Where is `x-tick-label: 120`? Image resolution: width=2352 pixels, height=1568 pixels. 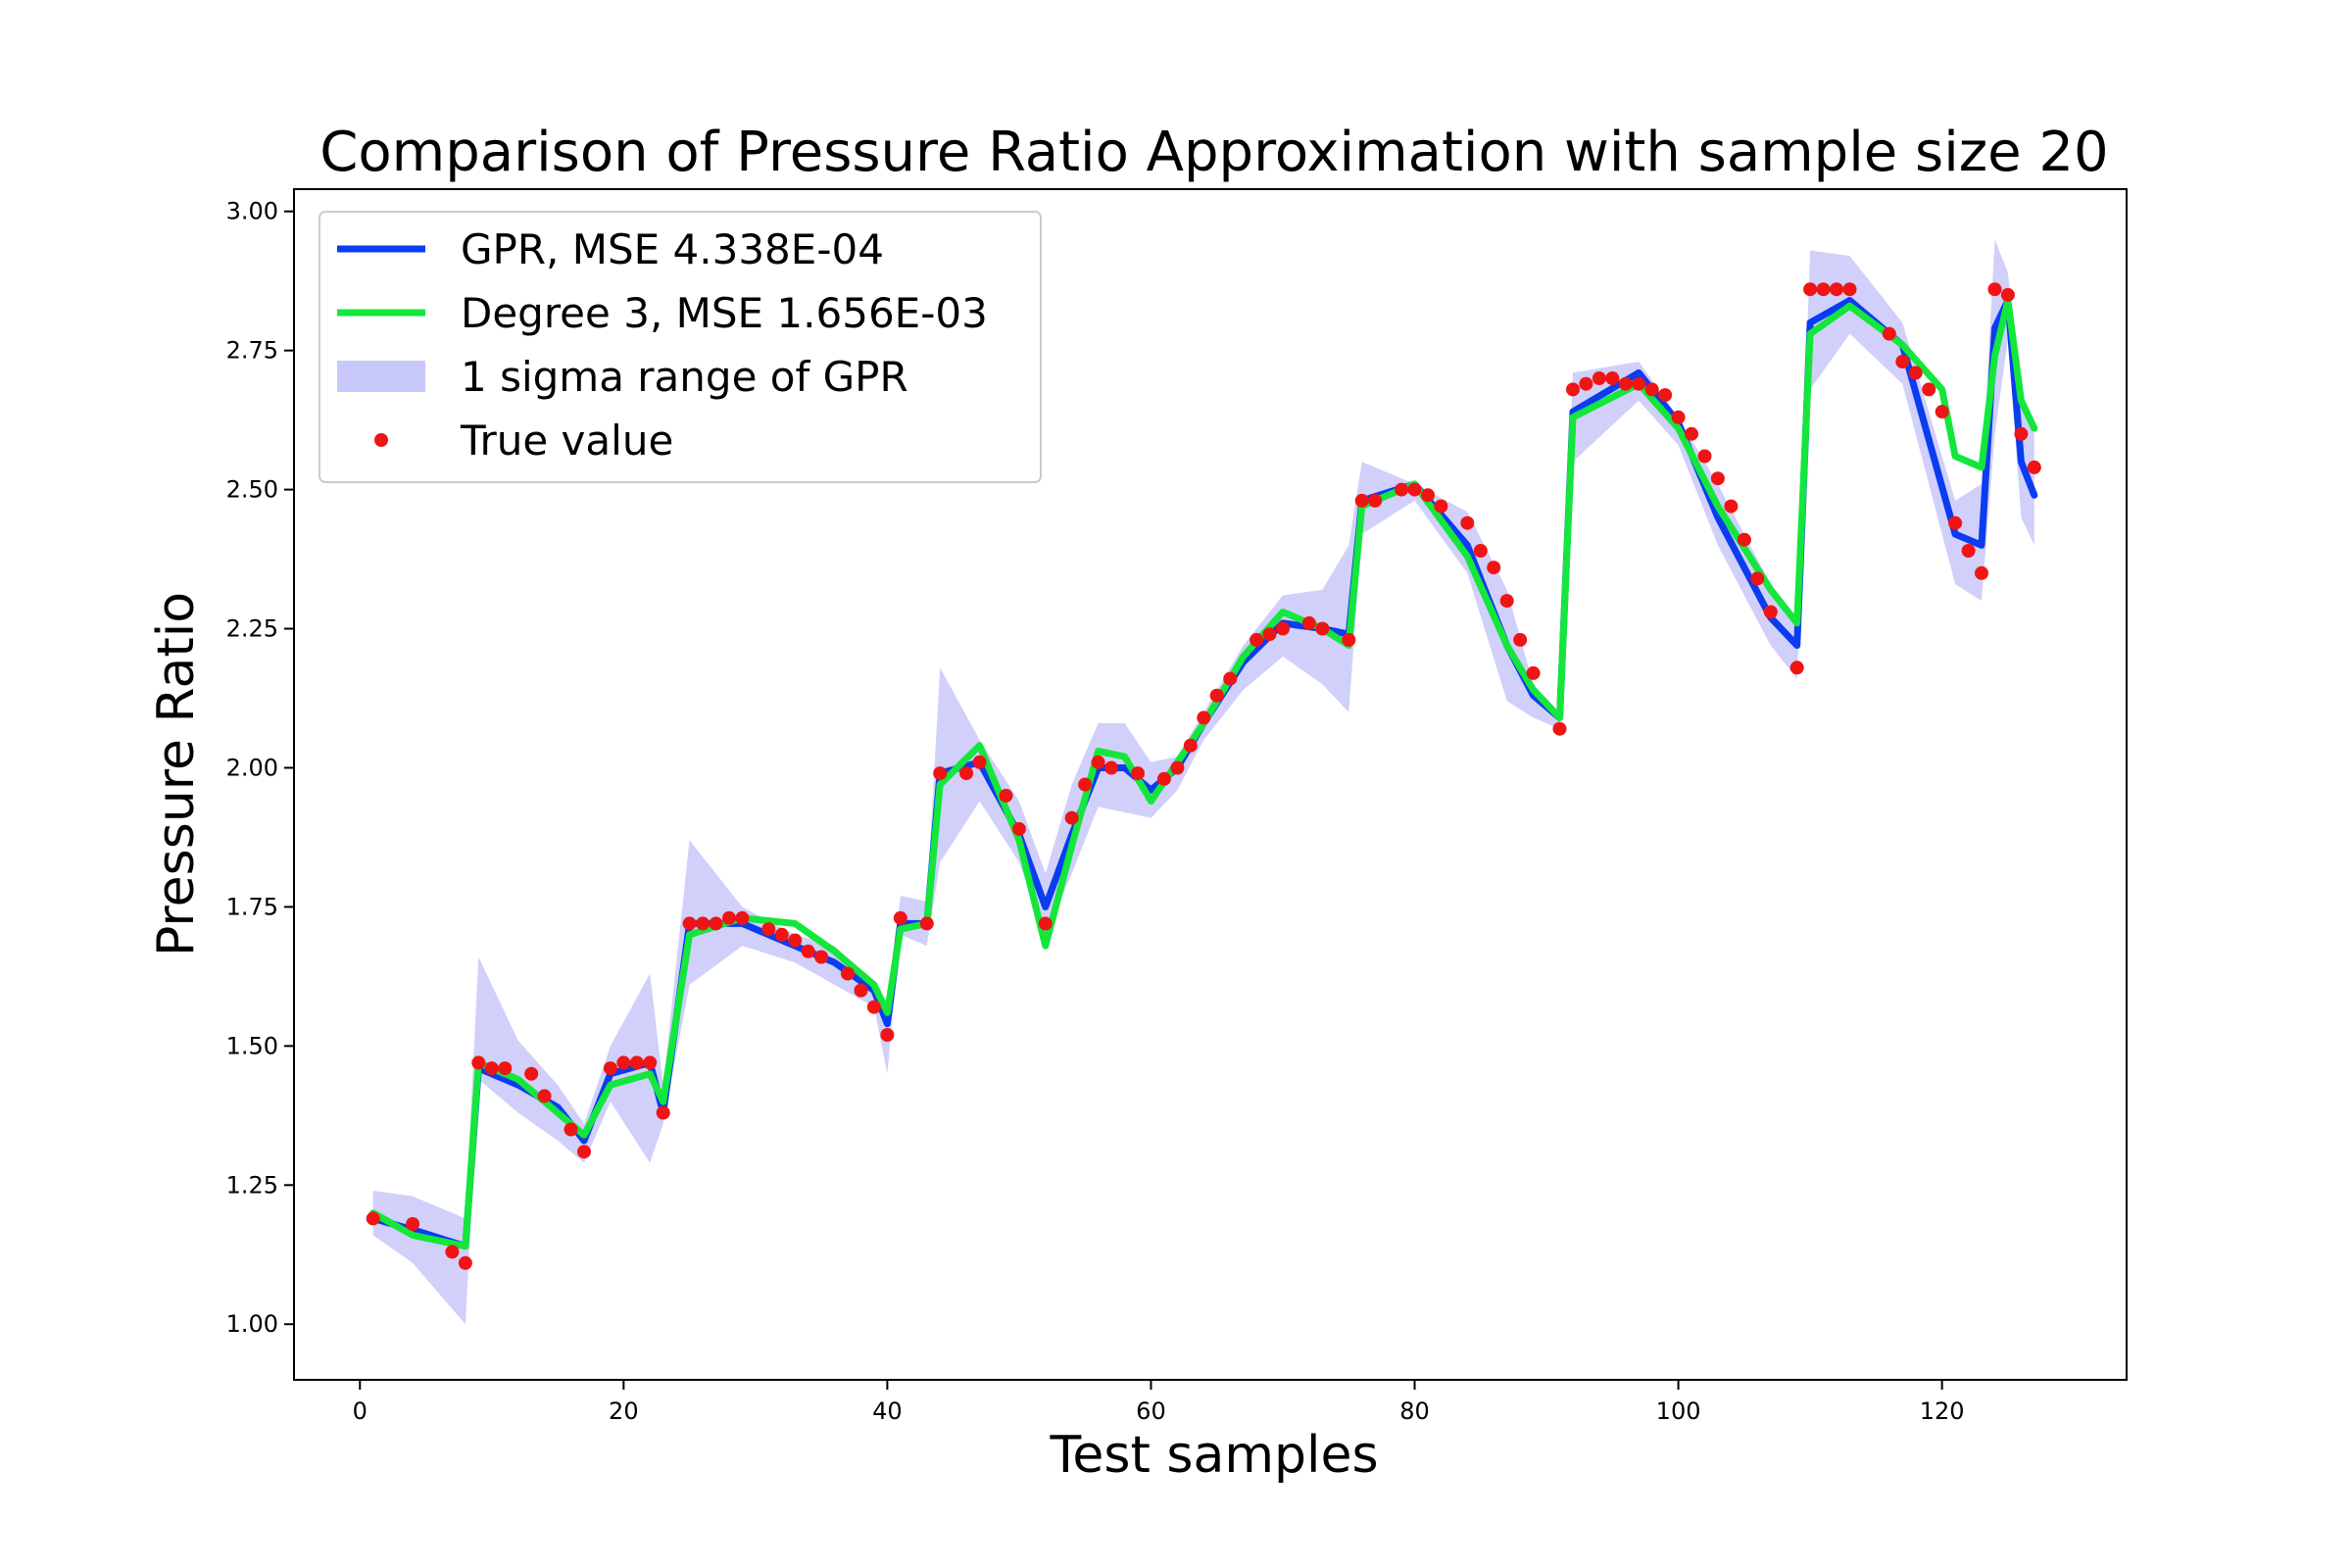 x-tick-label: 120 is located at coordinates (1942, 1411).